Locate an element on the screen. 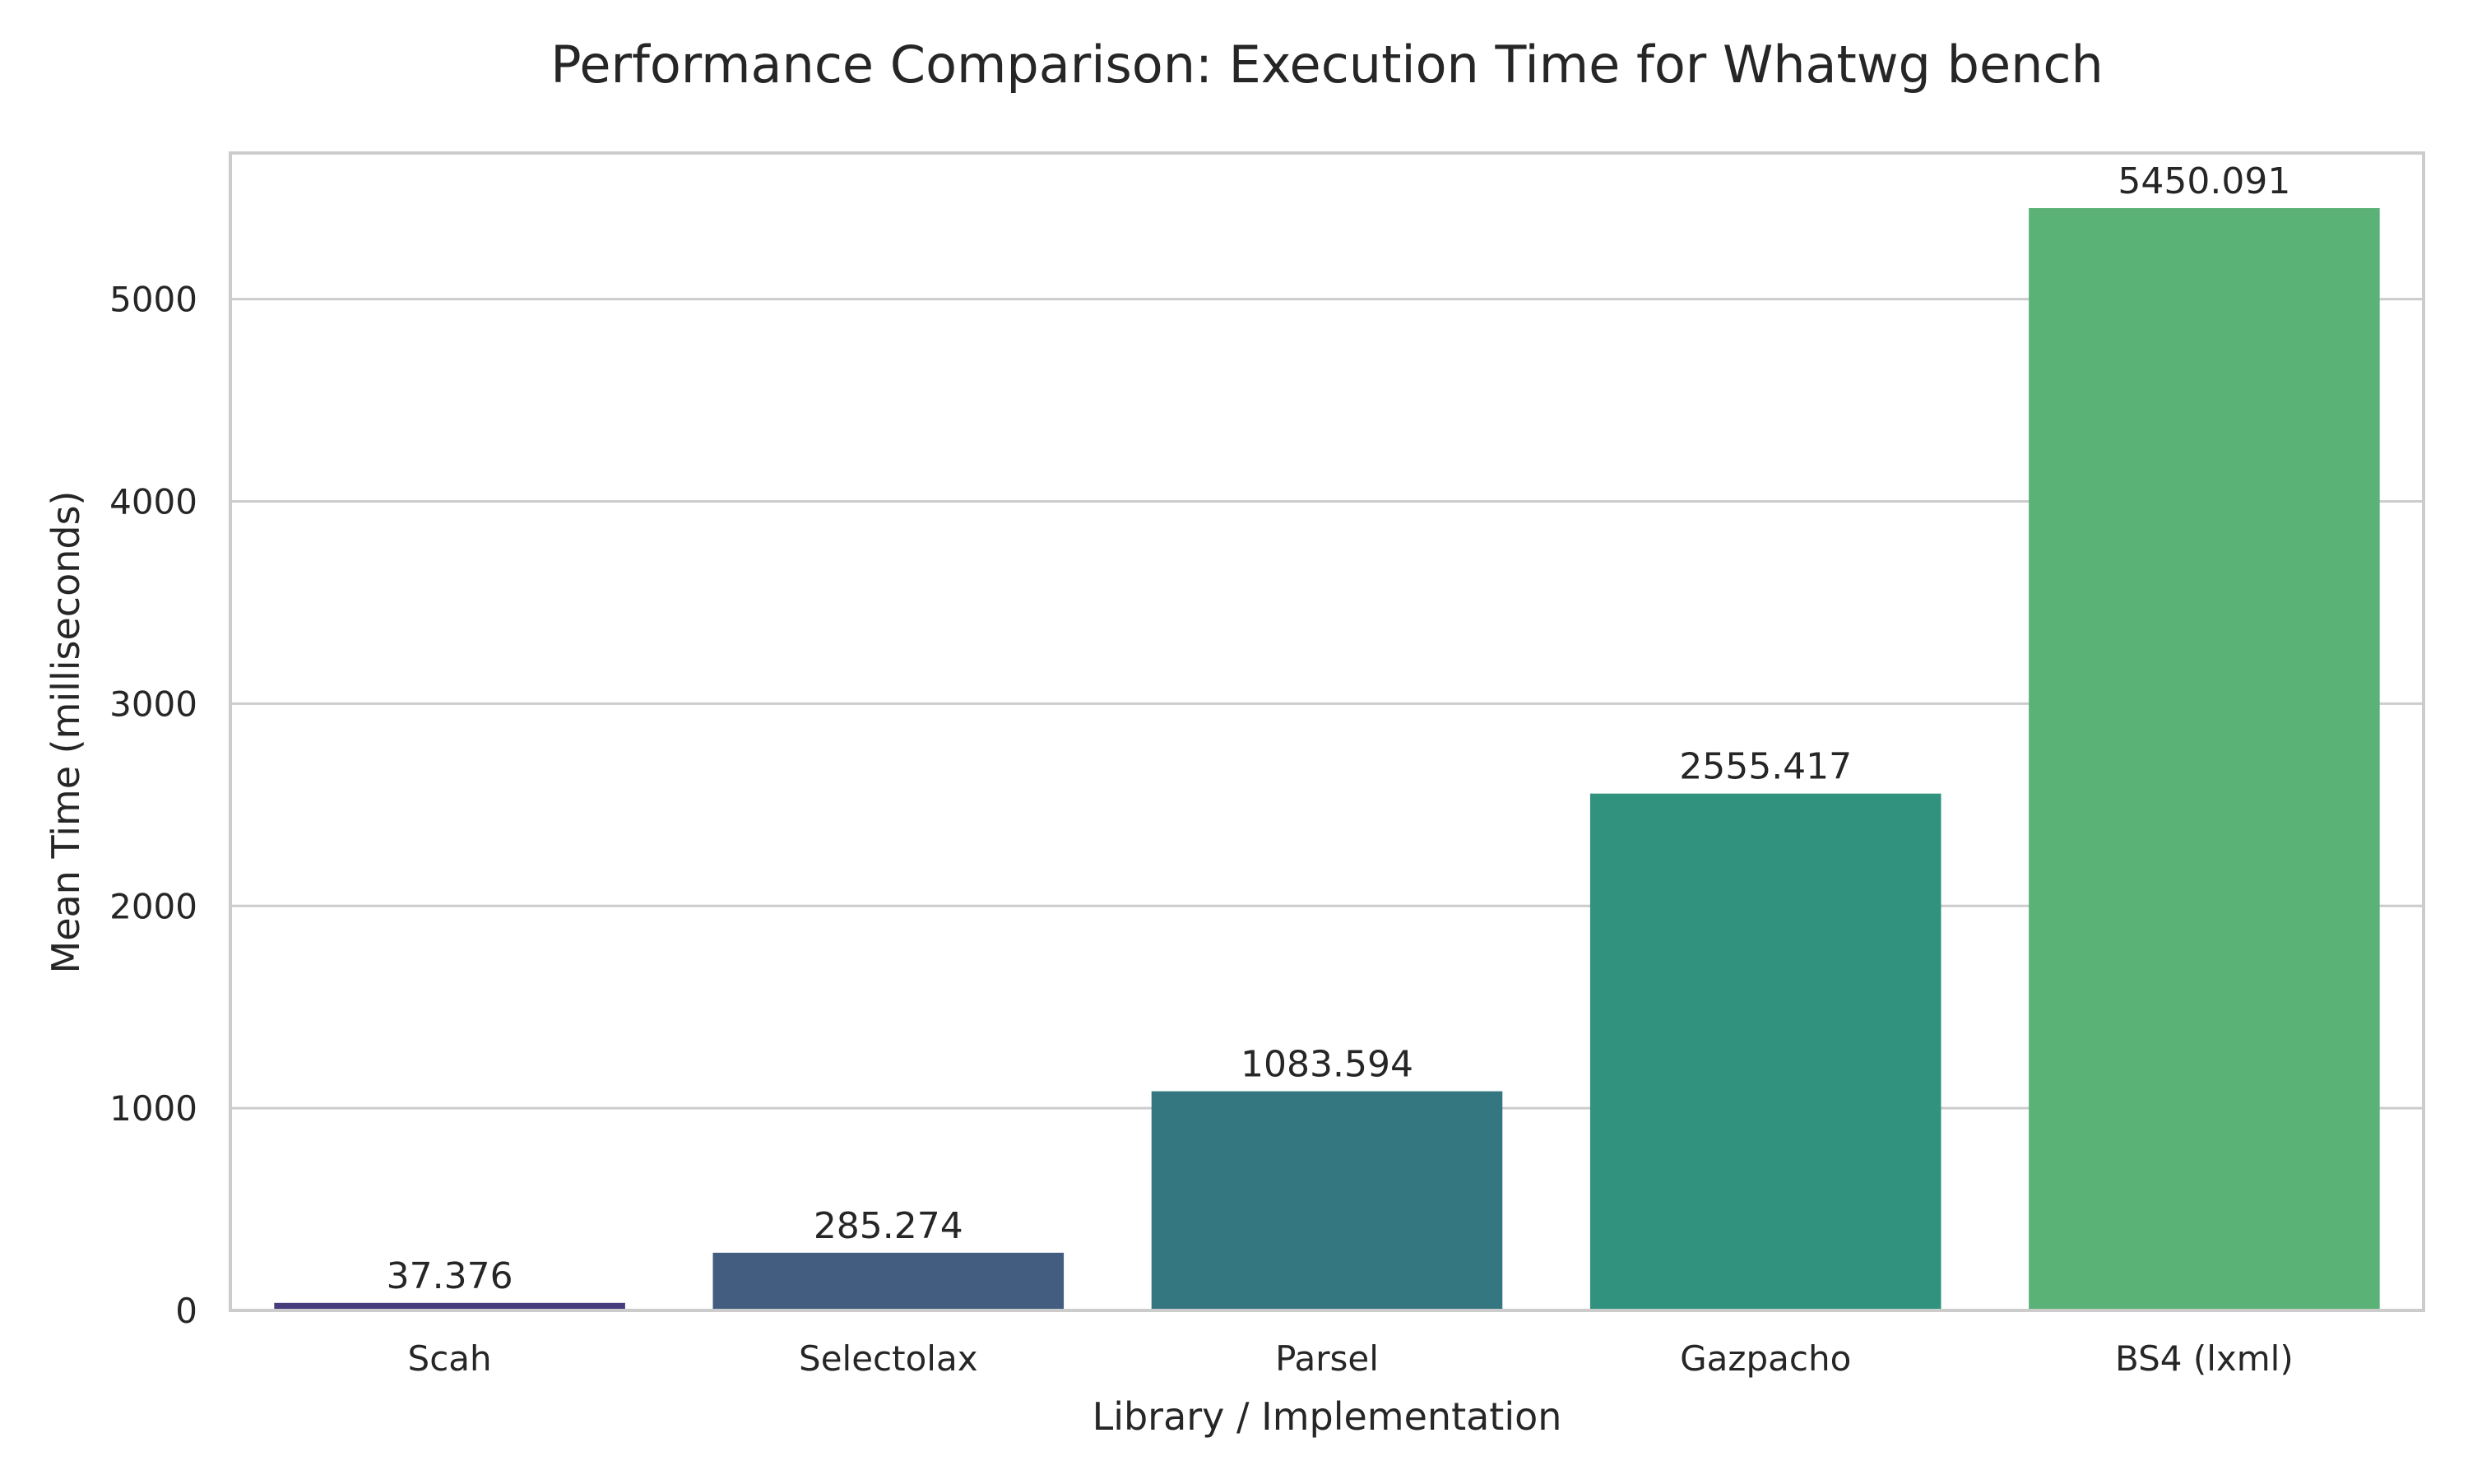 This screenshot has height=1484, width=2468. x-tick-label: Selectolax is located at coordinates (888, 1358).